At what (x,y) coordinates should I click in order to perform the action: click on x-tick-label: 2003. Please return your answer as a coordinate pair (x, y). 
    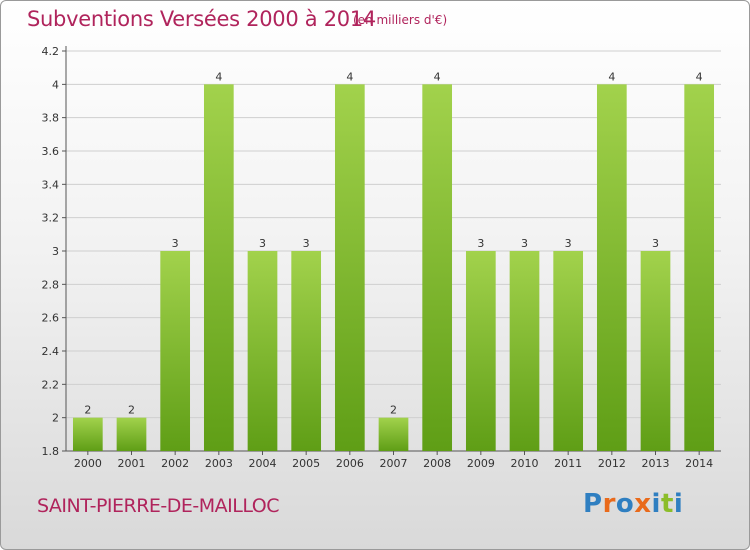
    Looking at the image, I should click on (219, 463).